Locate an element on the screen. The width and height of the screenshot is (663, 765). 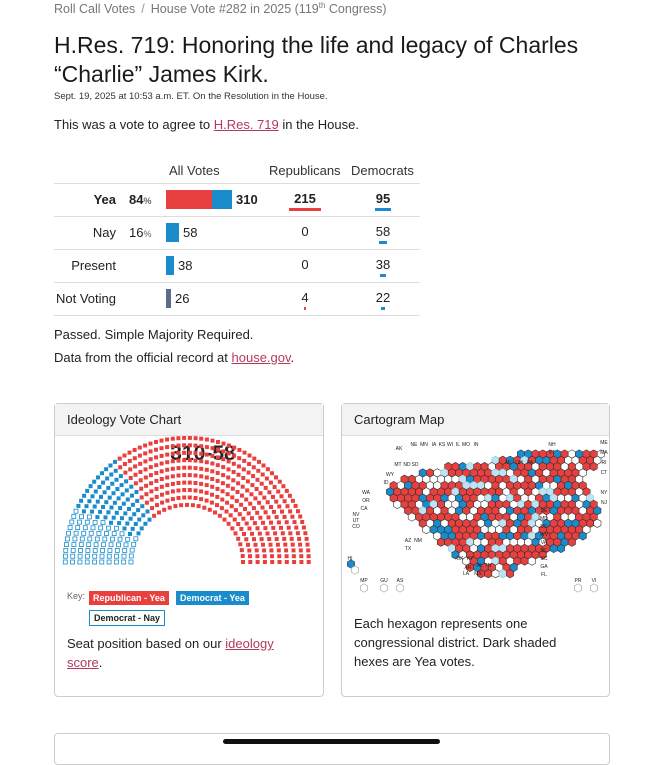
state-label: WI is located at coordinates (450, 445).